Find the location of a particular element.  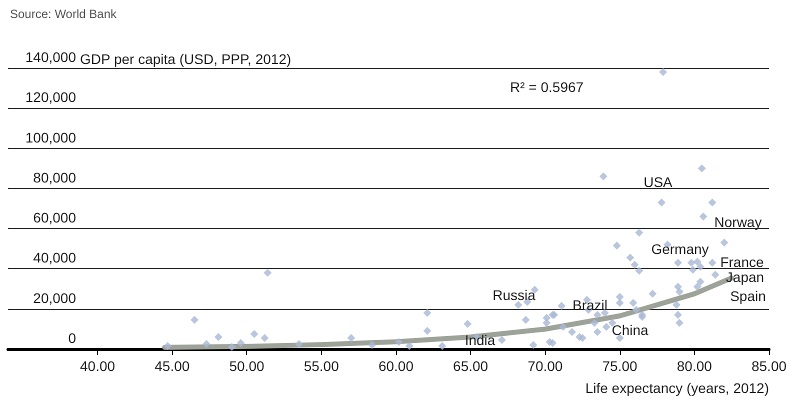

y-tick-label: 80,000 is located at coordinates (54, 177).